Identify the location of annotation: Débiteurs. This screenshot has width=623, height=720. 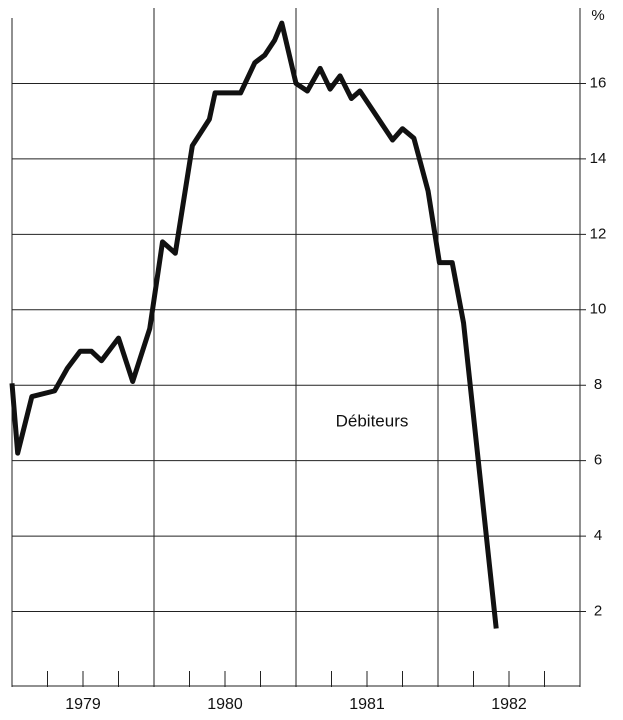
(372, 420).